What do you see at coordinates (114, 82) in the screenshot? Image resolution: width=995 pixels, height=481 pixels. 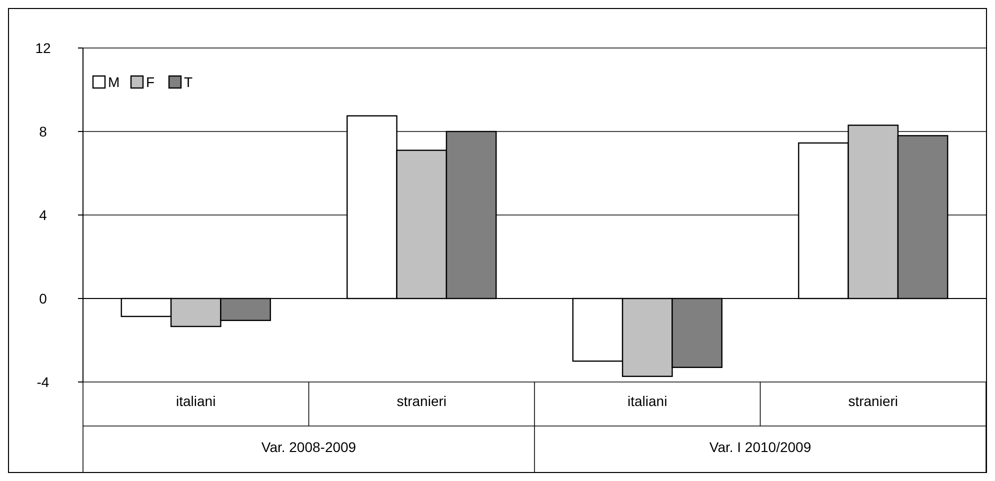 I see `legend-label: M` at bounding box center [114, 82].